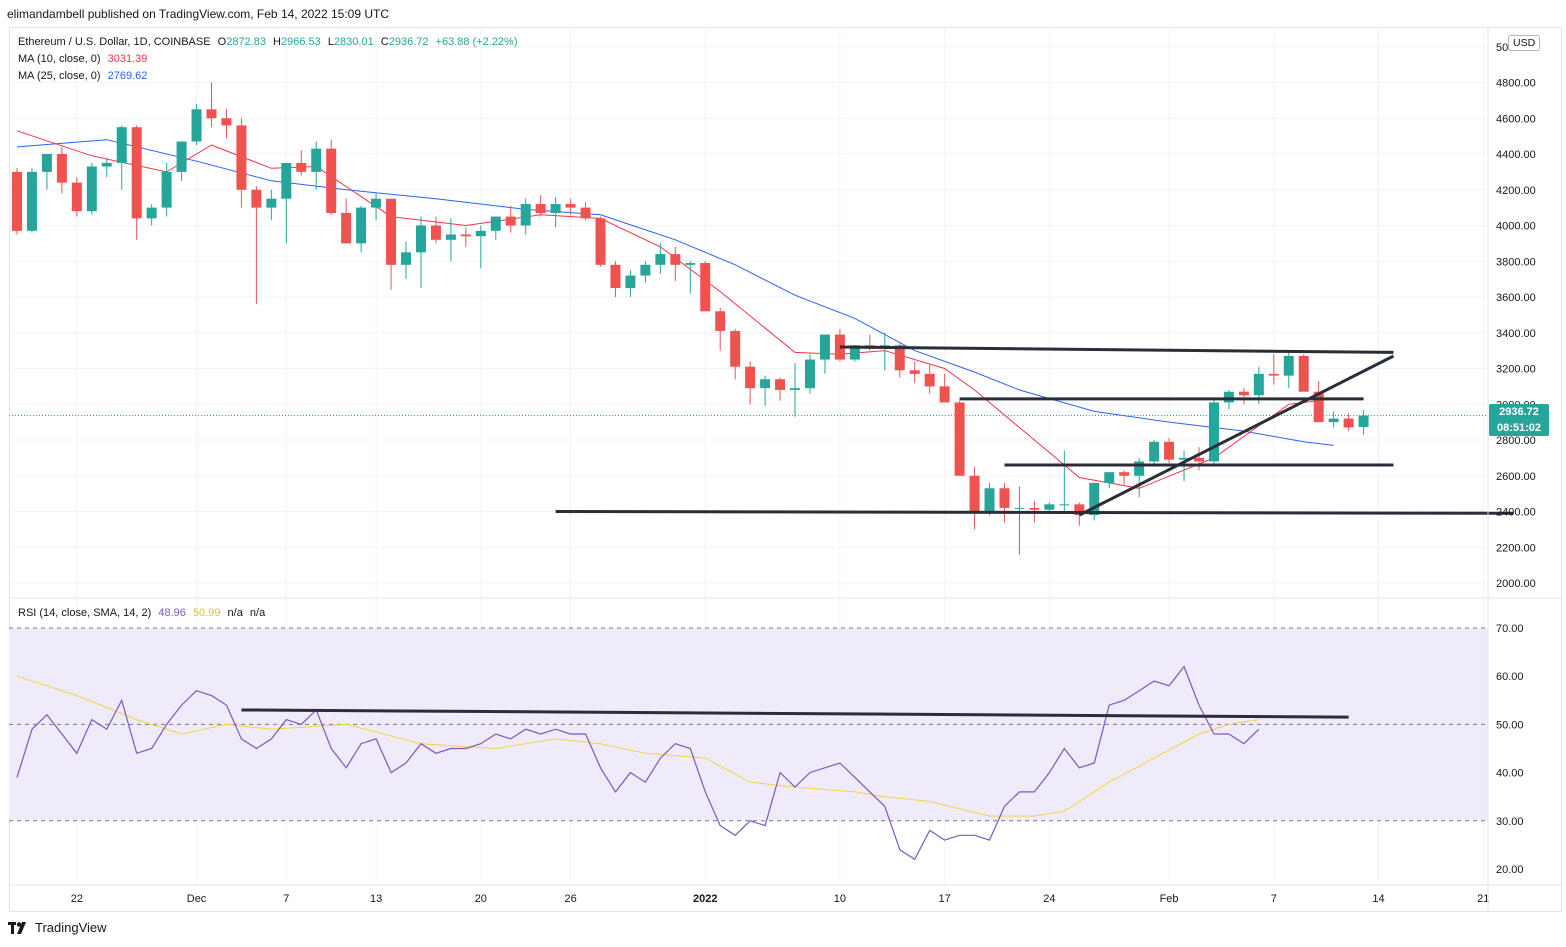  What do you see at coordinates (257, 613) in the screenshot?
I see `rsi-na-2: n/a` at bounding box center [257, 613].